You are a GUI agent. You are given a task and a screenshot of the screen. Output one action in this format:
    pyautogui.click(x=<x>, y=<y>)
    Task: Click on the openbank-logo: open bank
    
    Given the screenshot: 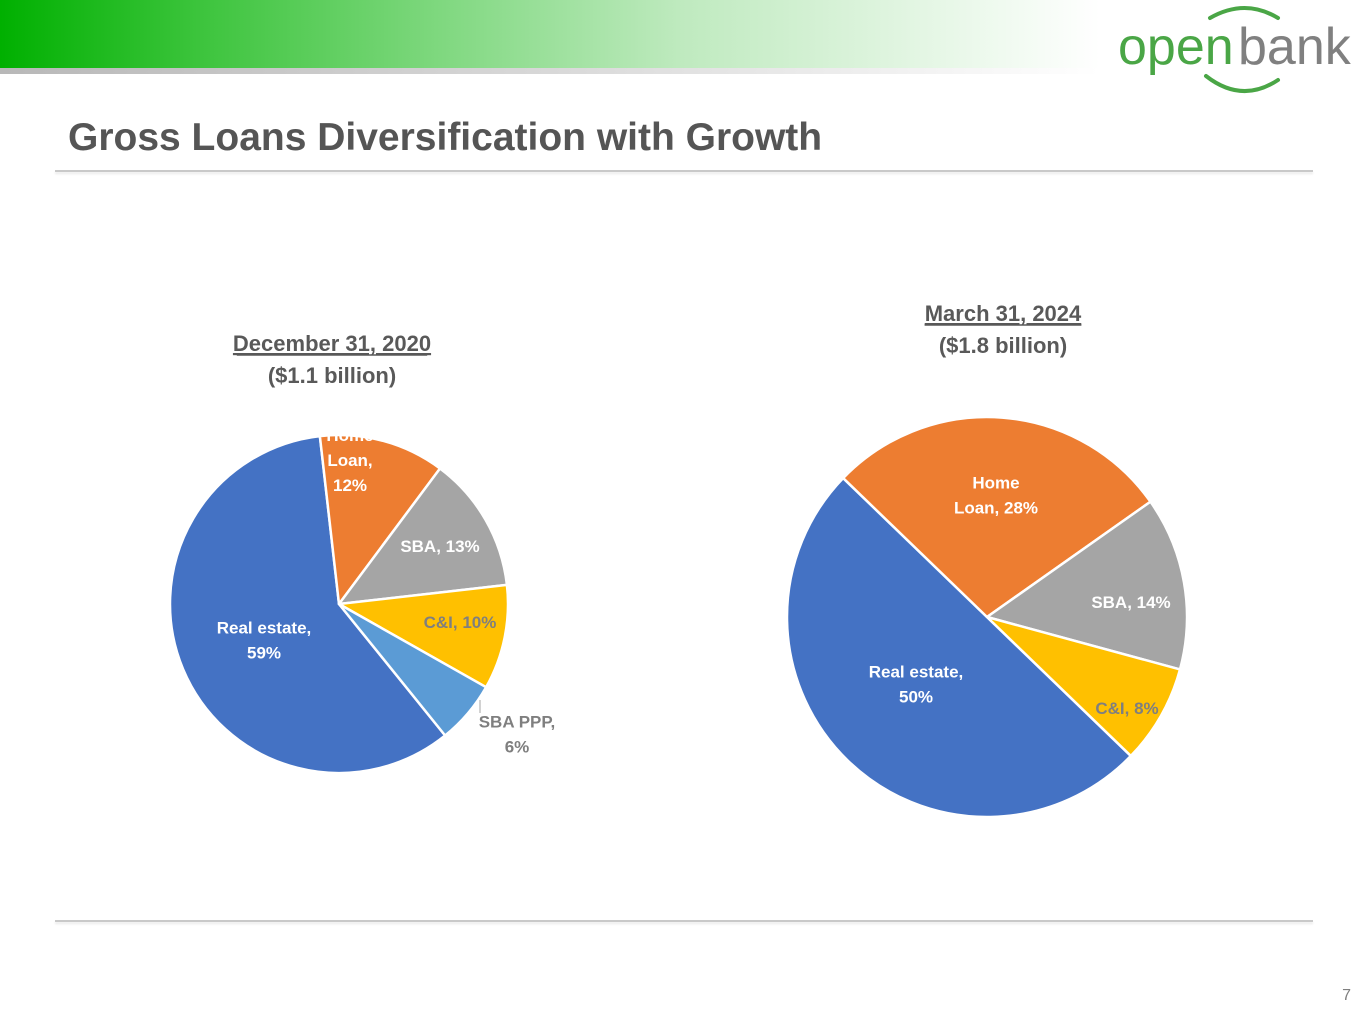 What is the action you would take?
    pyautogui.click(x=1235, y=49)
    